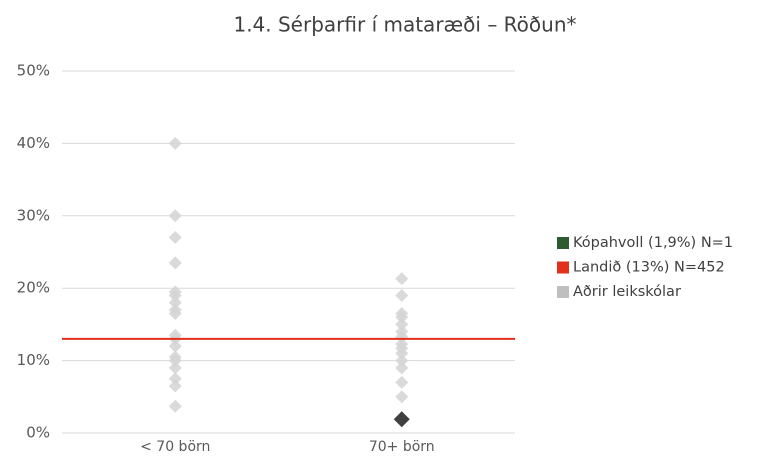  What do you see at coordinates (38, 433) in the screenshot?
I see `y-tick-label: 0%` at bounding box center [38, 433].